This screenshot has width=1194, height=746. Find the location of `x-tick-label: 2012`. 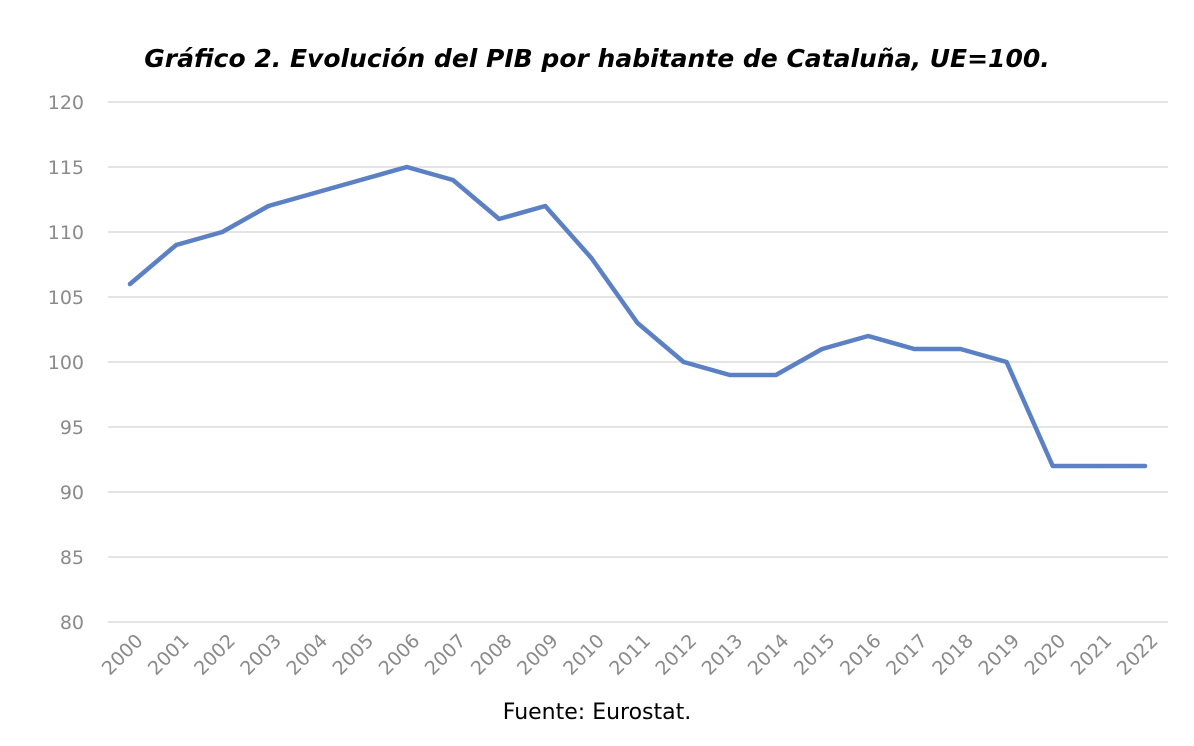

x-tick-label: 2012 is located at coordinates (676, 655).